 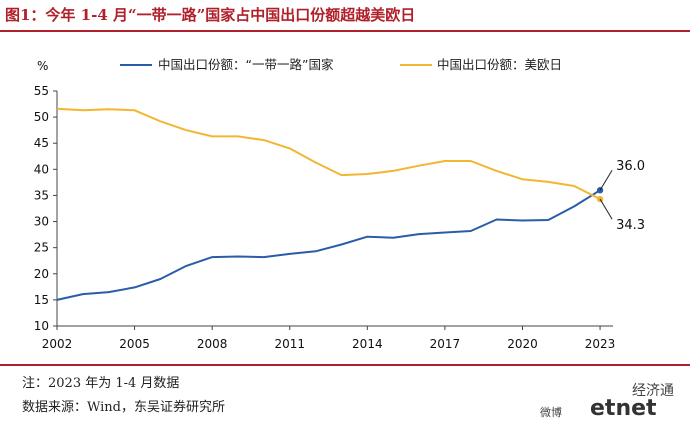 I want to click on chart-note: 注：2023 年为 1-4 月数据, so click(x=101, y=383).